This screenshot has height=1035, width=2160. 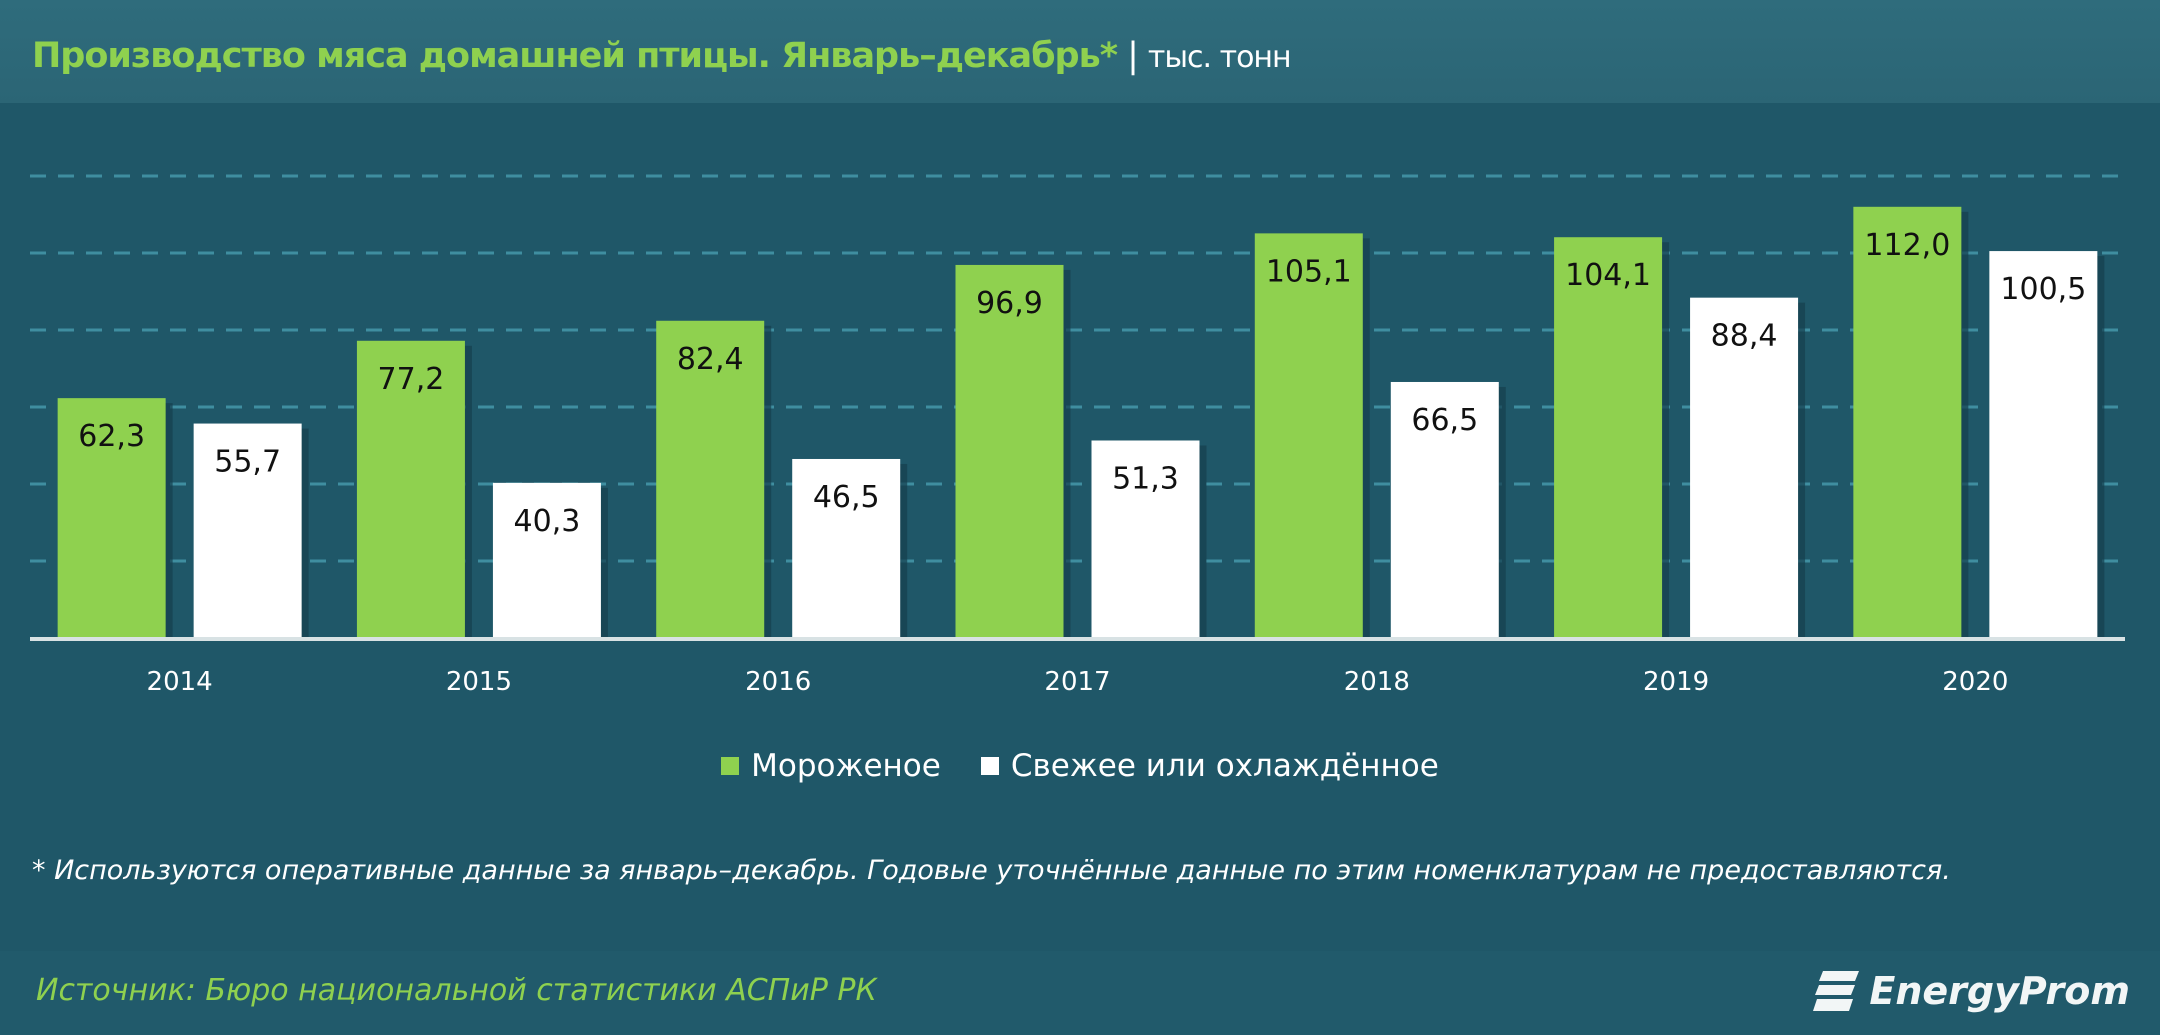 I want to click on bar-frozen-2016, so click(x=710, y=479).